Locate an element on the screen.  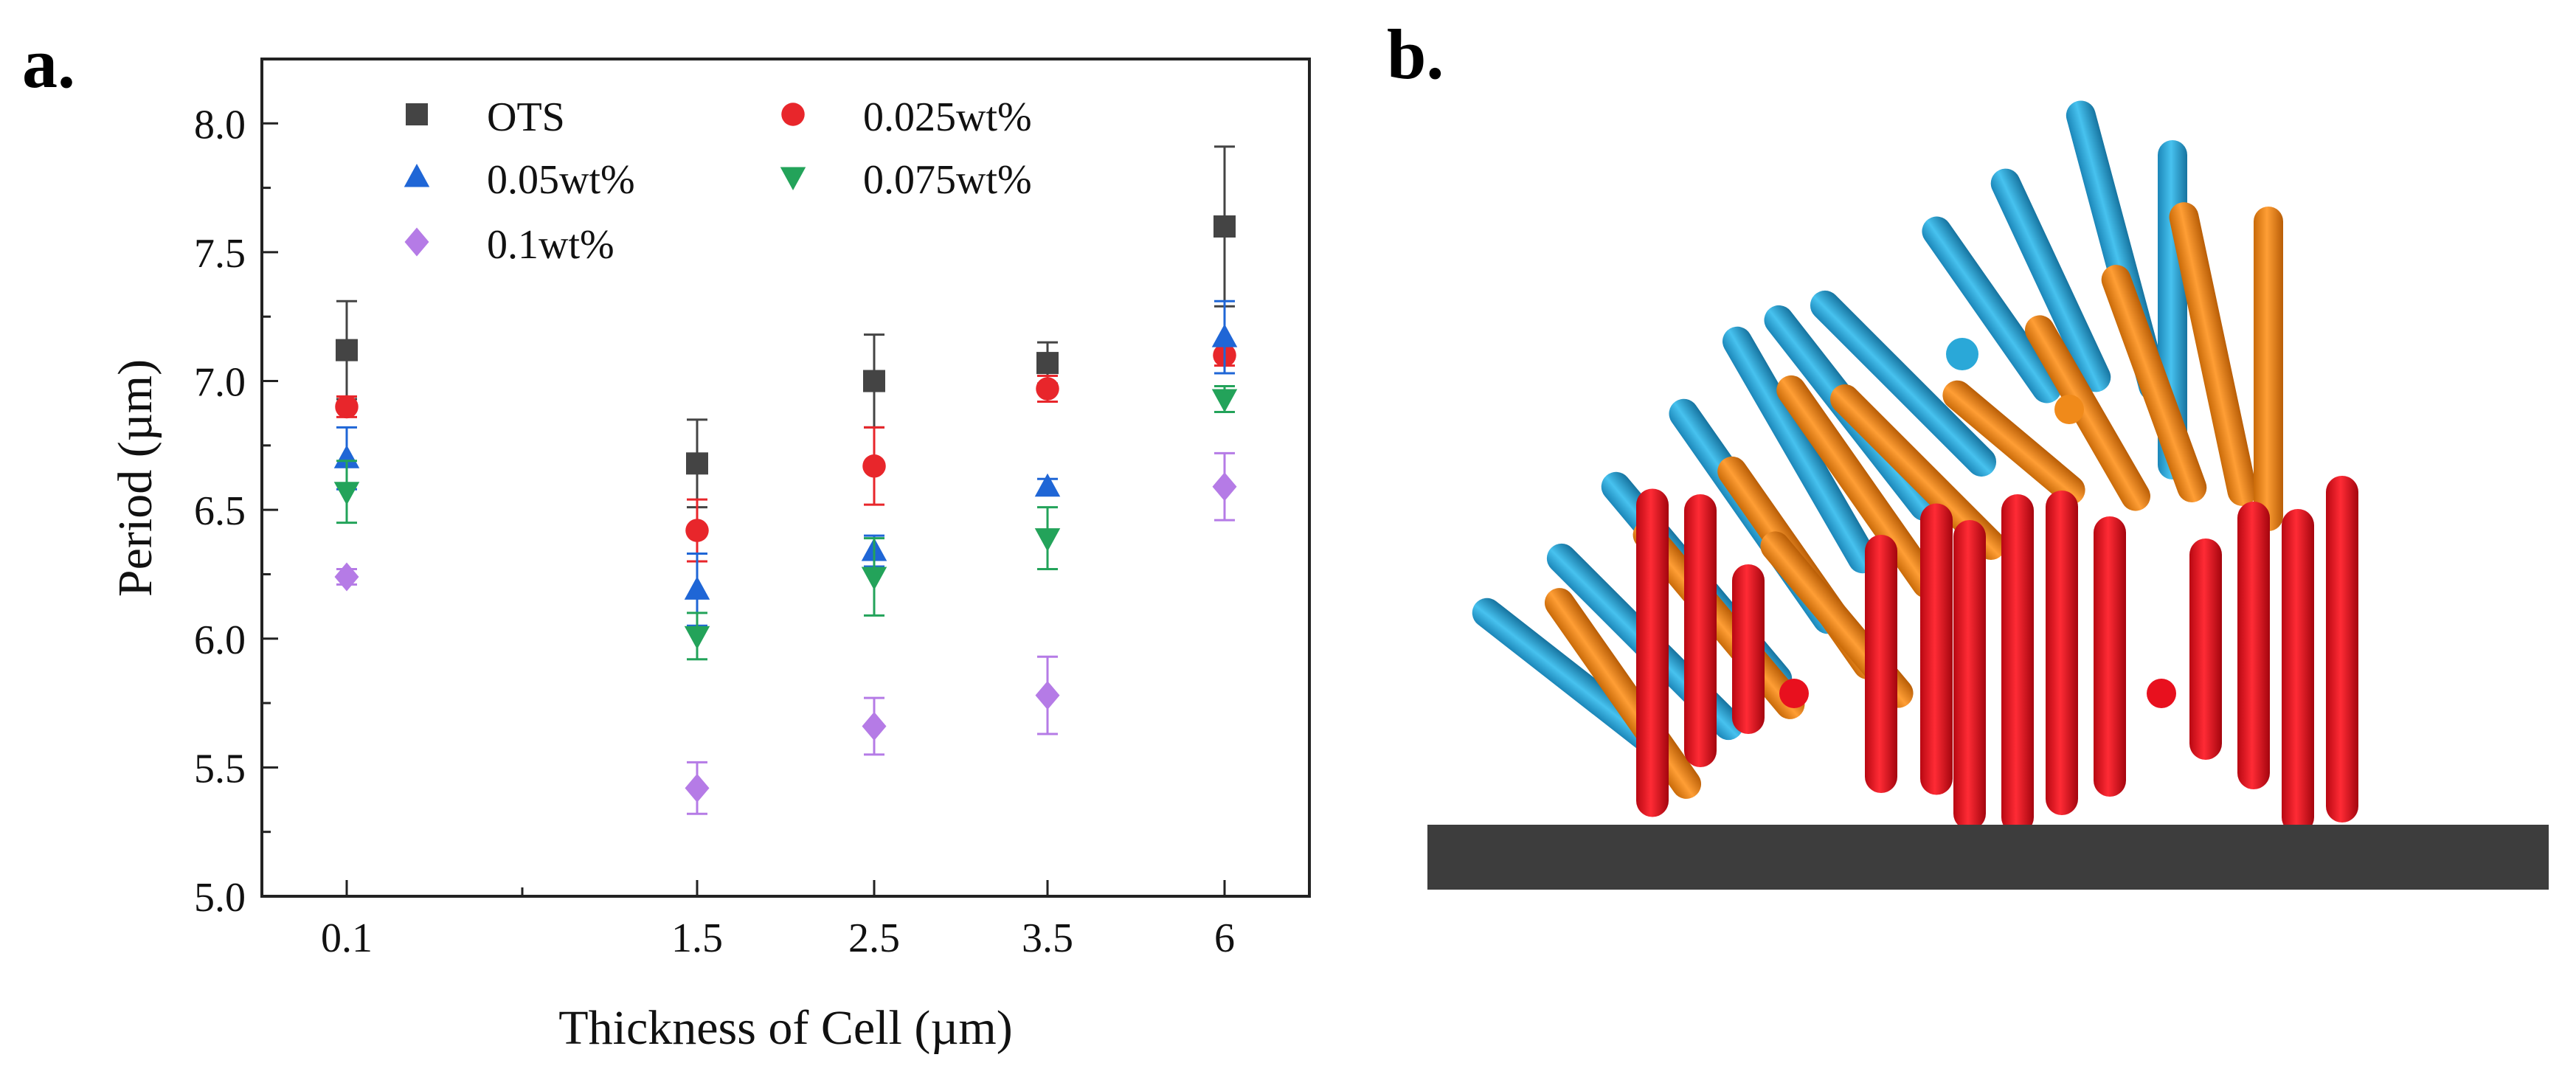
y-tick-label: 7.5 is located at coordinates (220, 254).